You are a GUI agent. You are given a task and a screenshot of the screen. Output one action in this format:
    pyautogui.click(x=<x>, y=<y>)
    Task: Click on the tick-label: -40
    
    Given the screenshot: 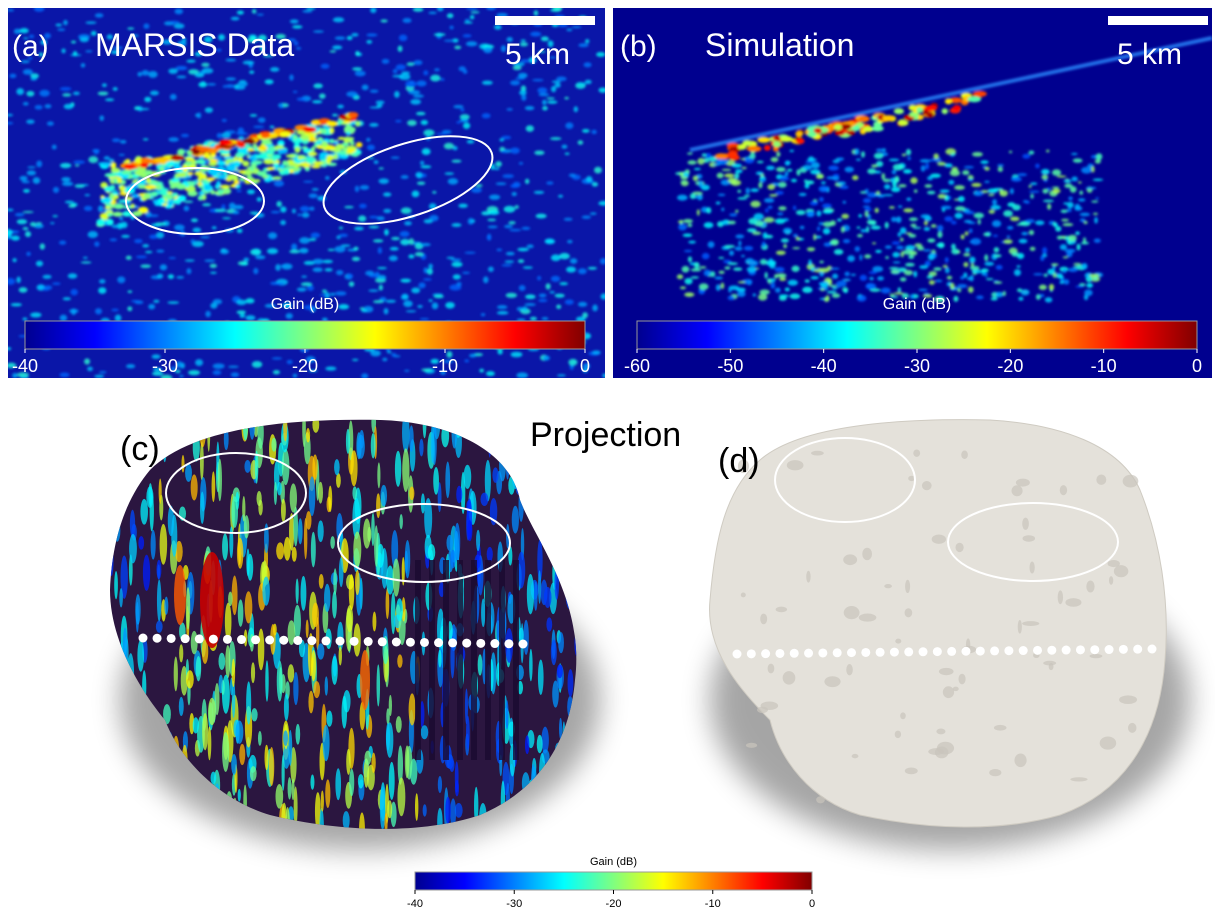 What is the action you would take?
    pyautogui.click(x=415, y=904)
    